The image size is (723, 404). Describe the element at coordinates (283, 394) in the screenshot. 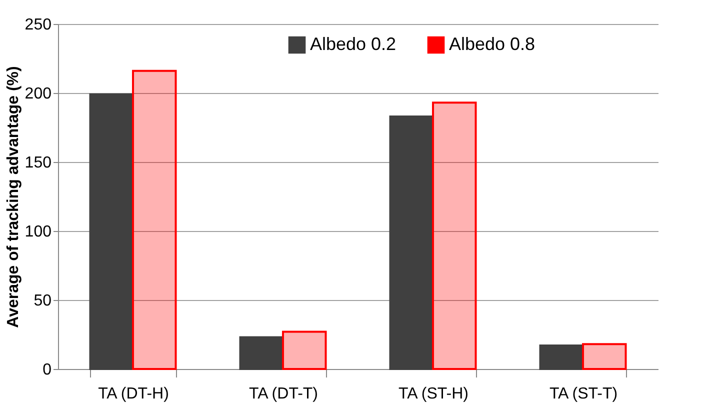

I see `x-tick-label: TA (DT-T)` at that location.